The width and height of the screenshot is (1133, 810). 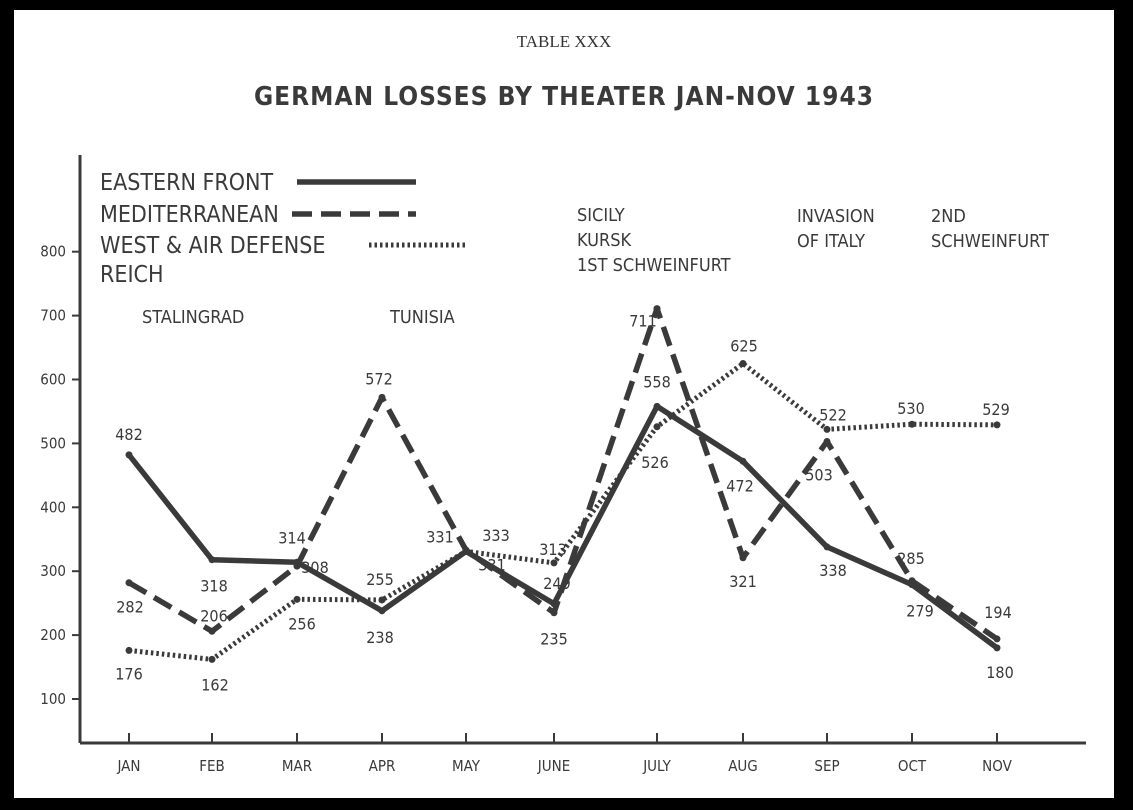 I want to click on data-label-solid: 472, so click(x=739, y=485).